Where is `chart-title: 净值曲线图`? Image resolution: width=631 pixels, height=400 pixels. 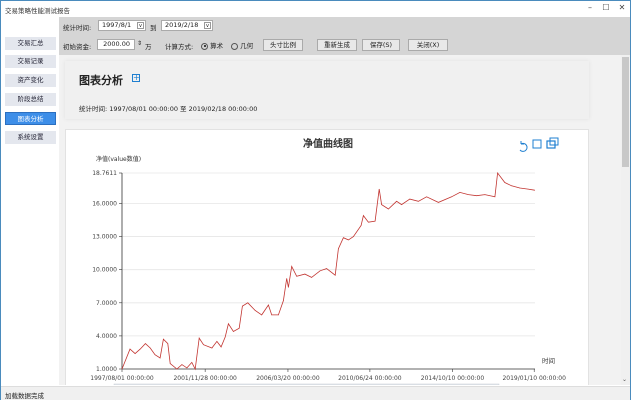
chart-title: 净值曲线图 is located at coordinates (328, 143).